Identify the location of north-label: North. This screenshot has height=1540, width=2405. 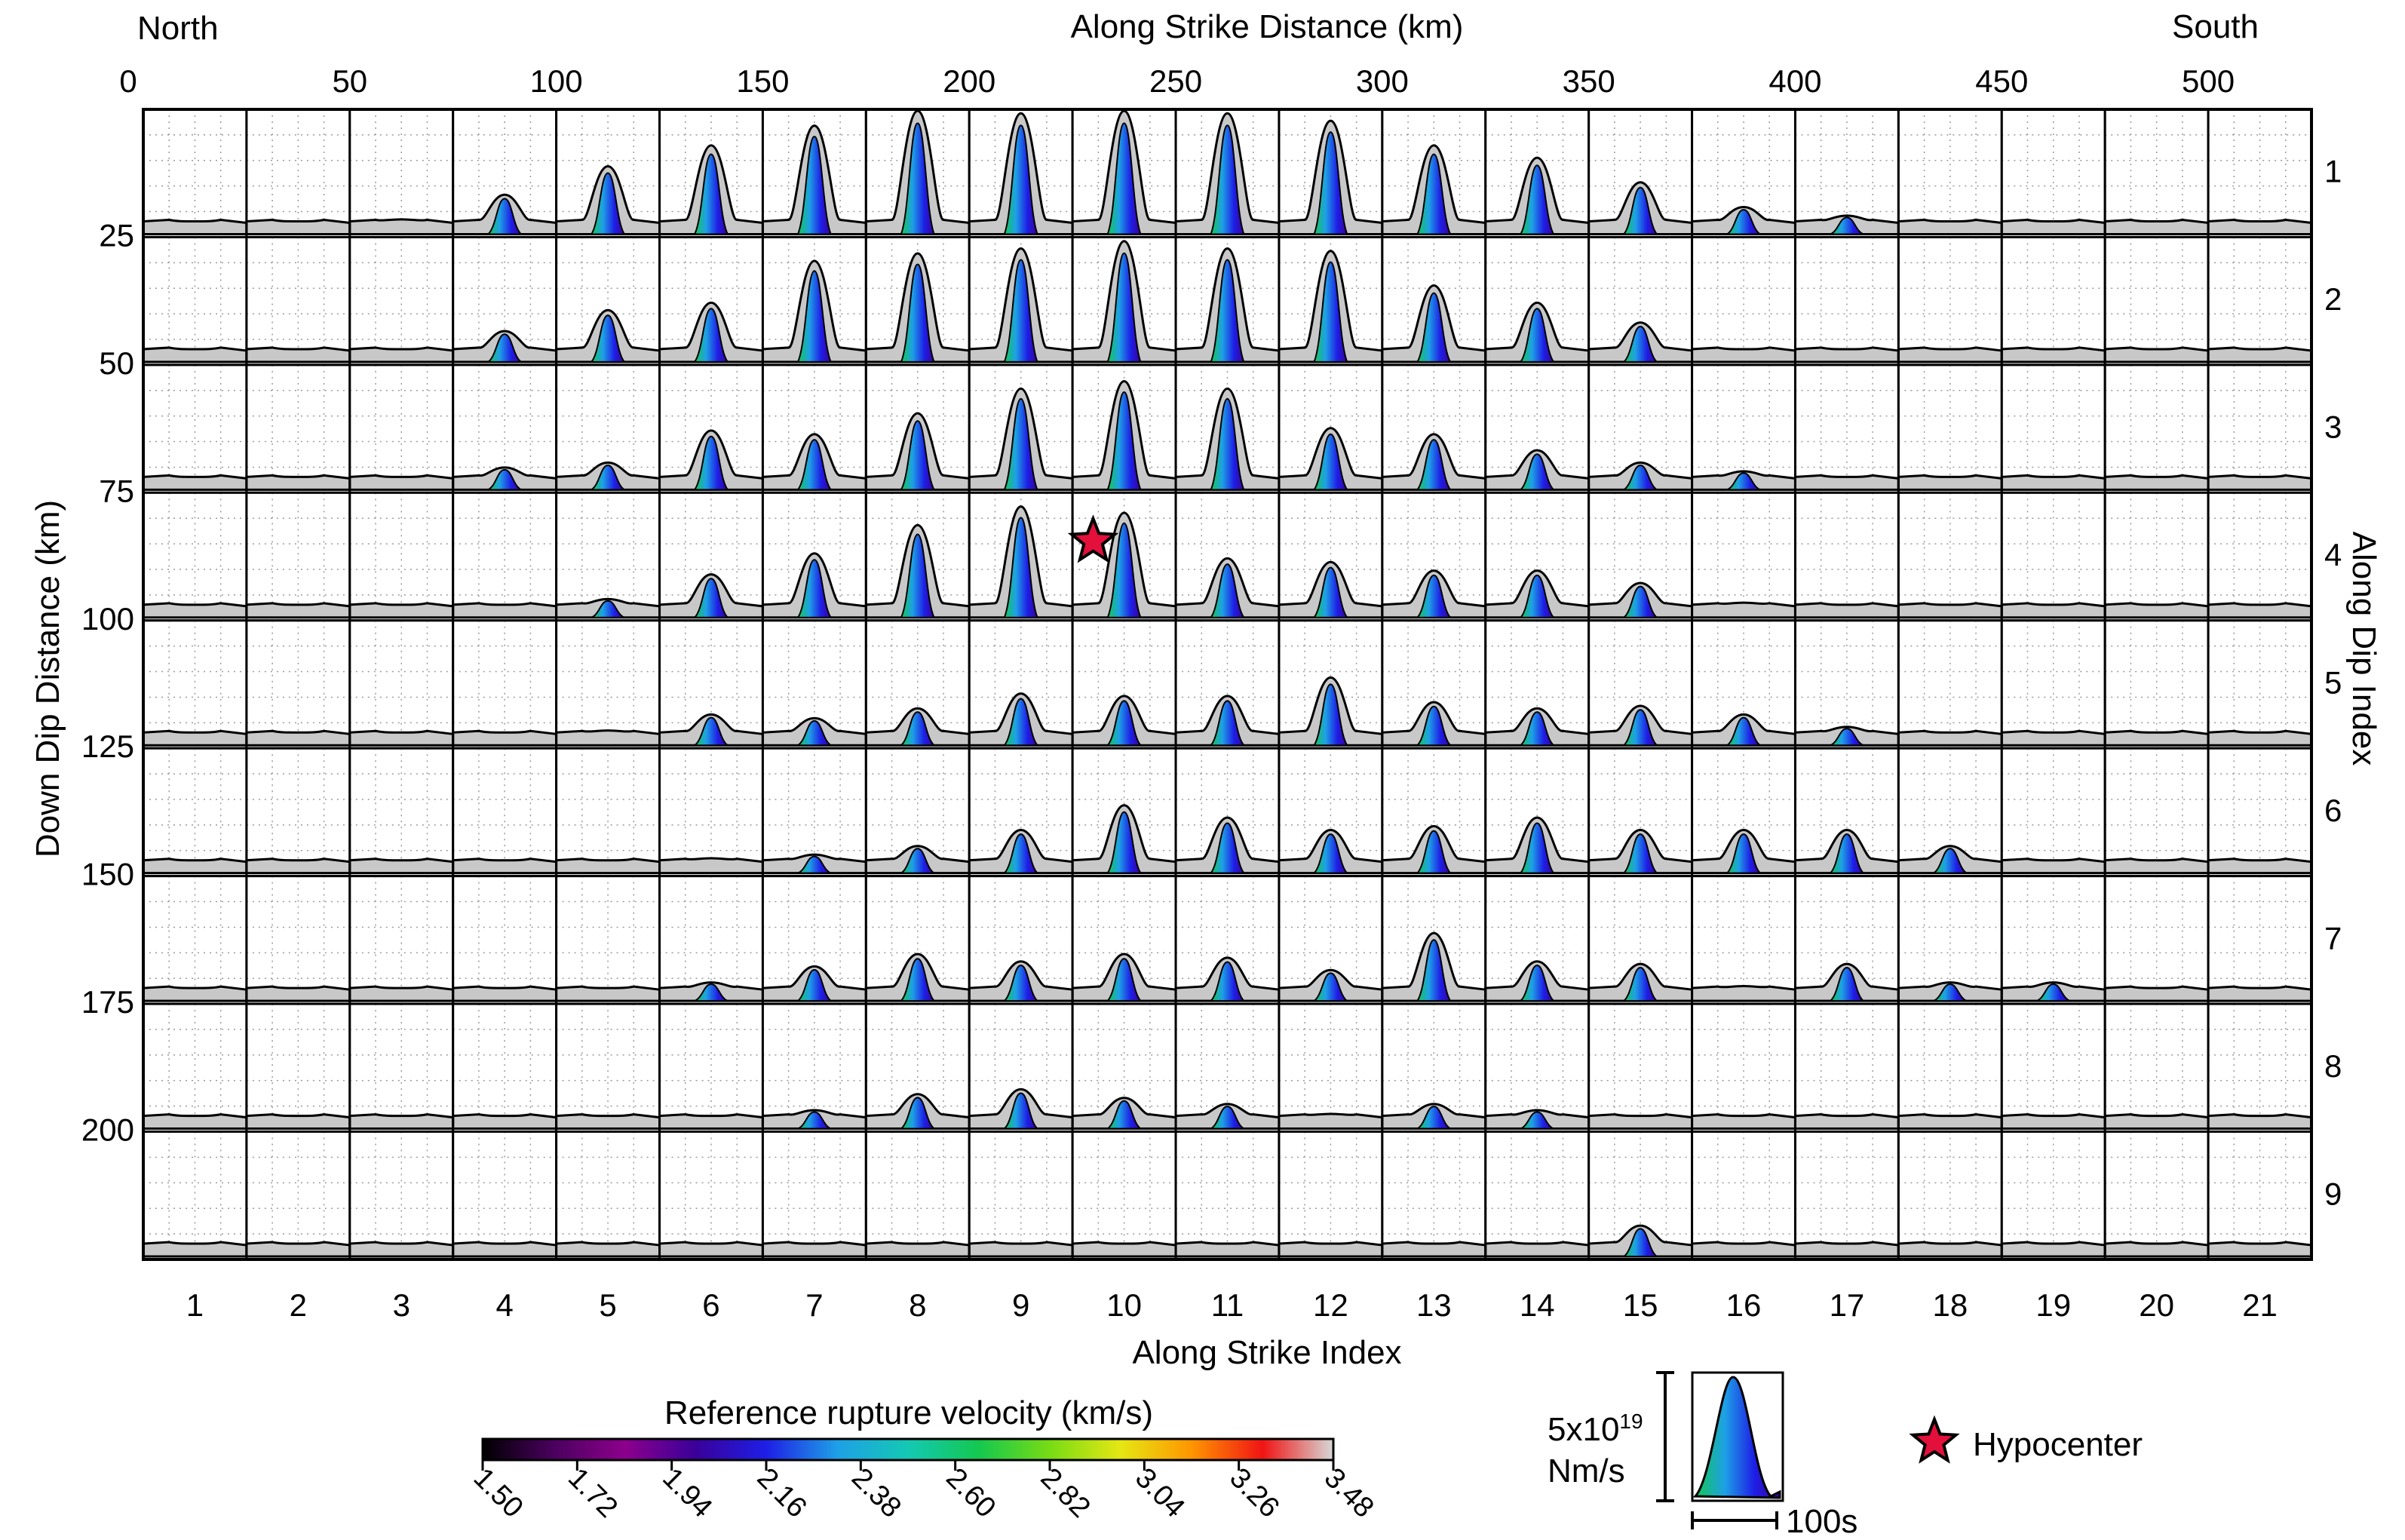
(178, 28).